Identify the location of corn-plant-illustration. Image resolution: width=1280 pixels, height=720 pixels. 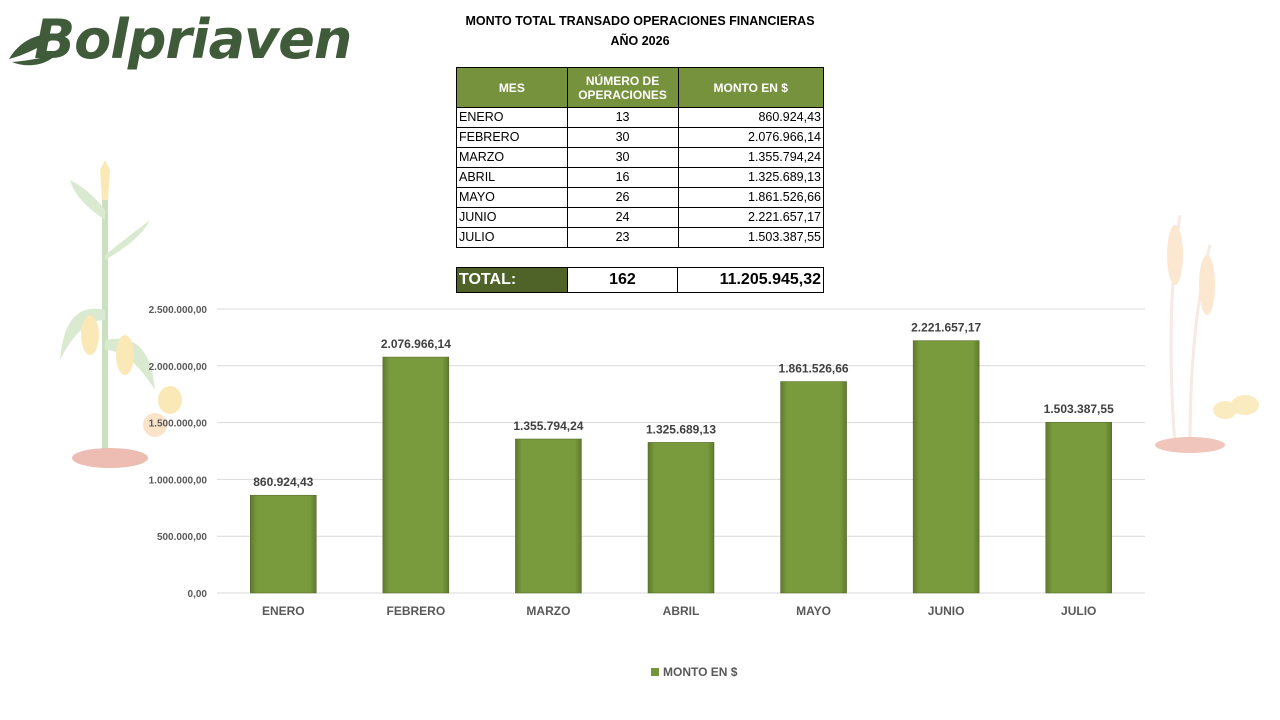
(121, 314).